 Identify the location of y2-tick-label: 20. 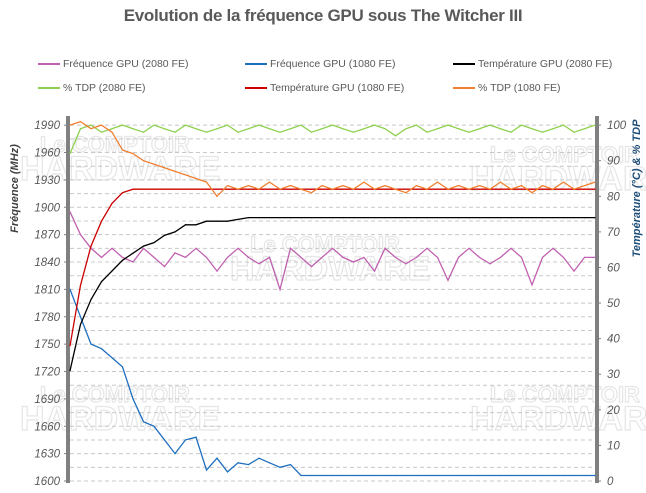
(613, 411).